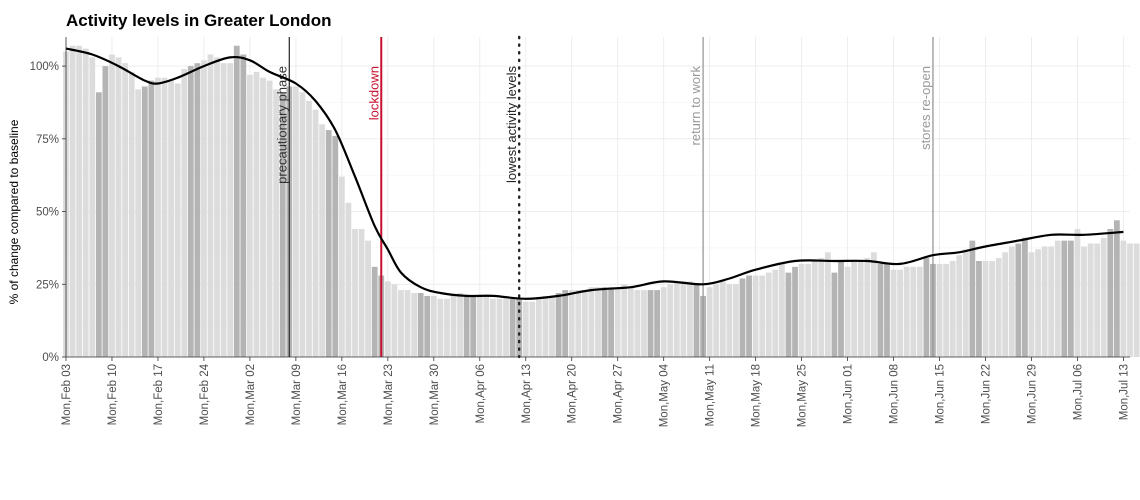 The height and width of the screenshot is (500, 1140). I want to click on x-tick-label: Mon,May 04, so click(665, 395).